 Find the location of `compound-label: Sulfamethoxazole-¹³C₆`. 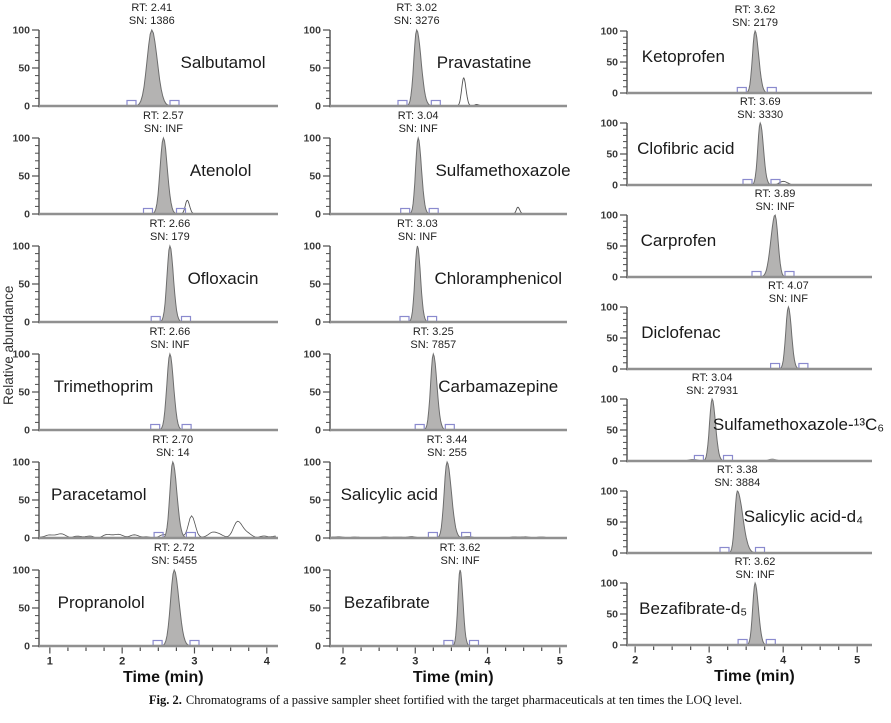

compound-label: Sulfamethoxazole-¹³C₆ is located at coordinates (798, 424).